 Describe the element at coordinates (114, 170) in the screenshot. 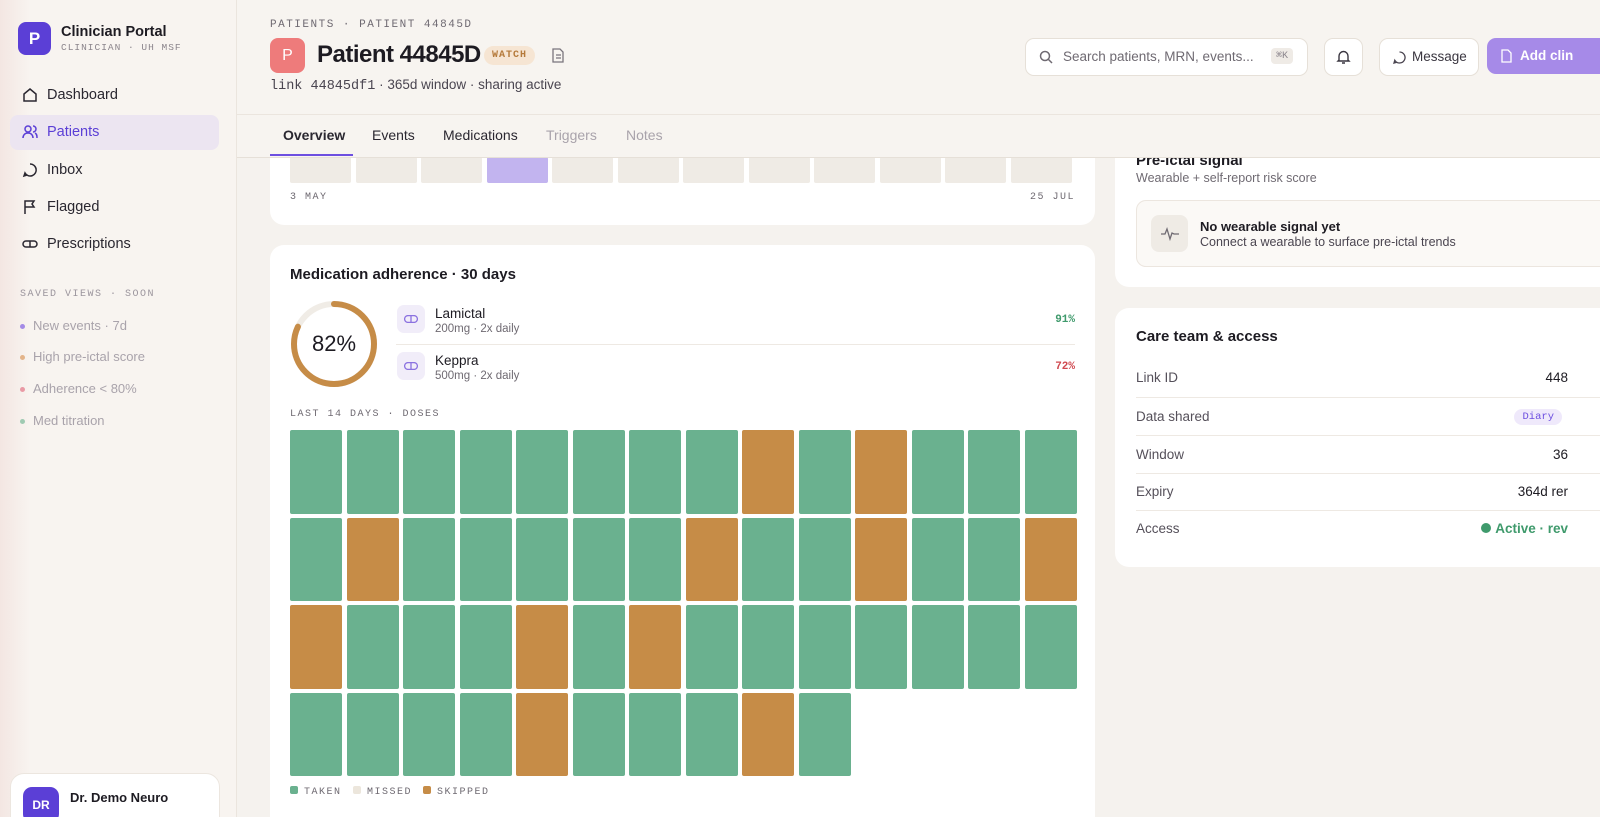

I see `nav-item: Inbox` at that location.